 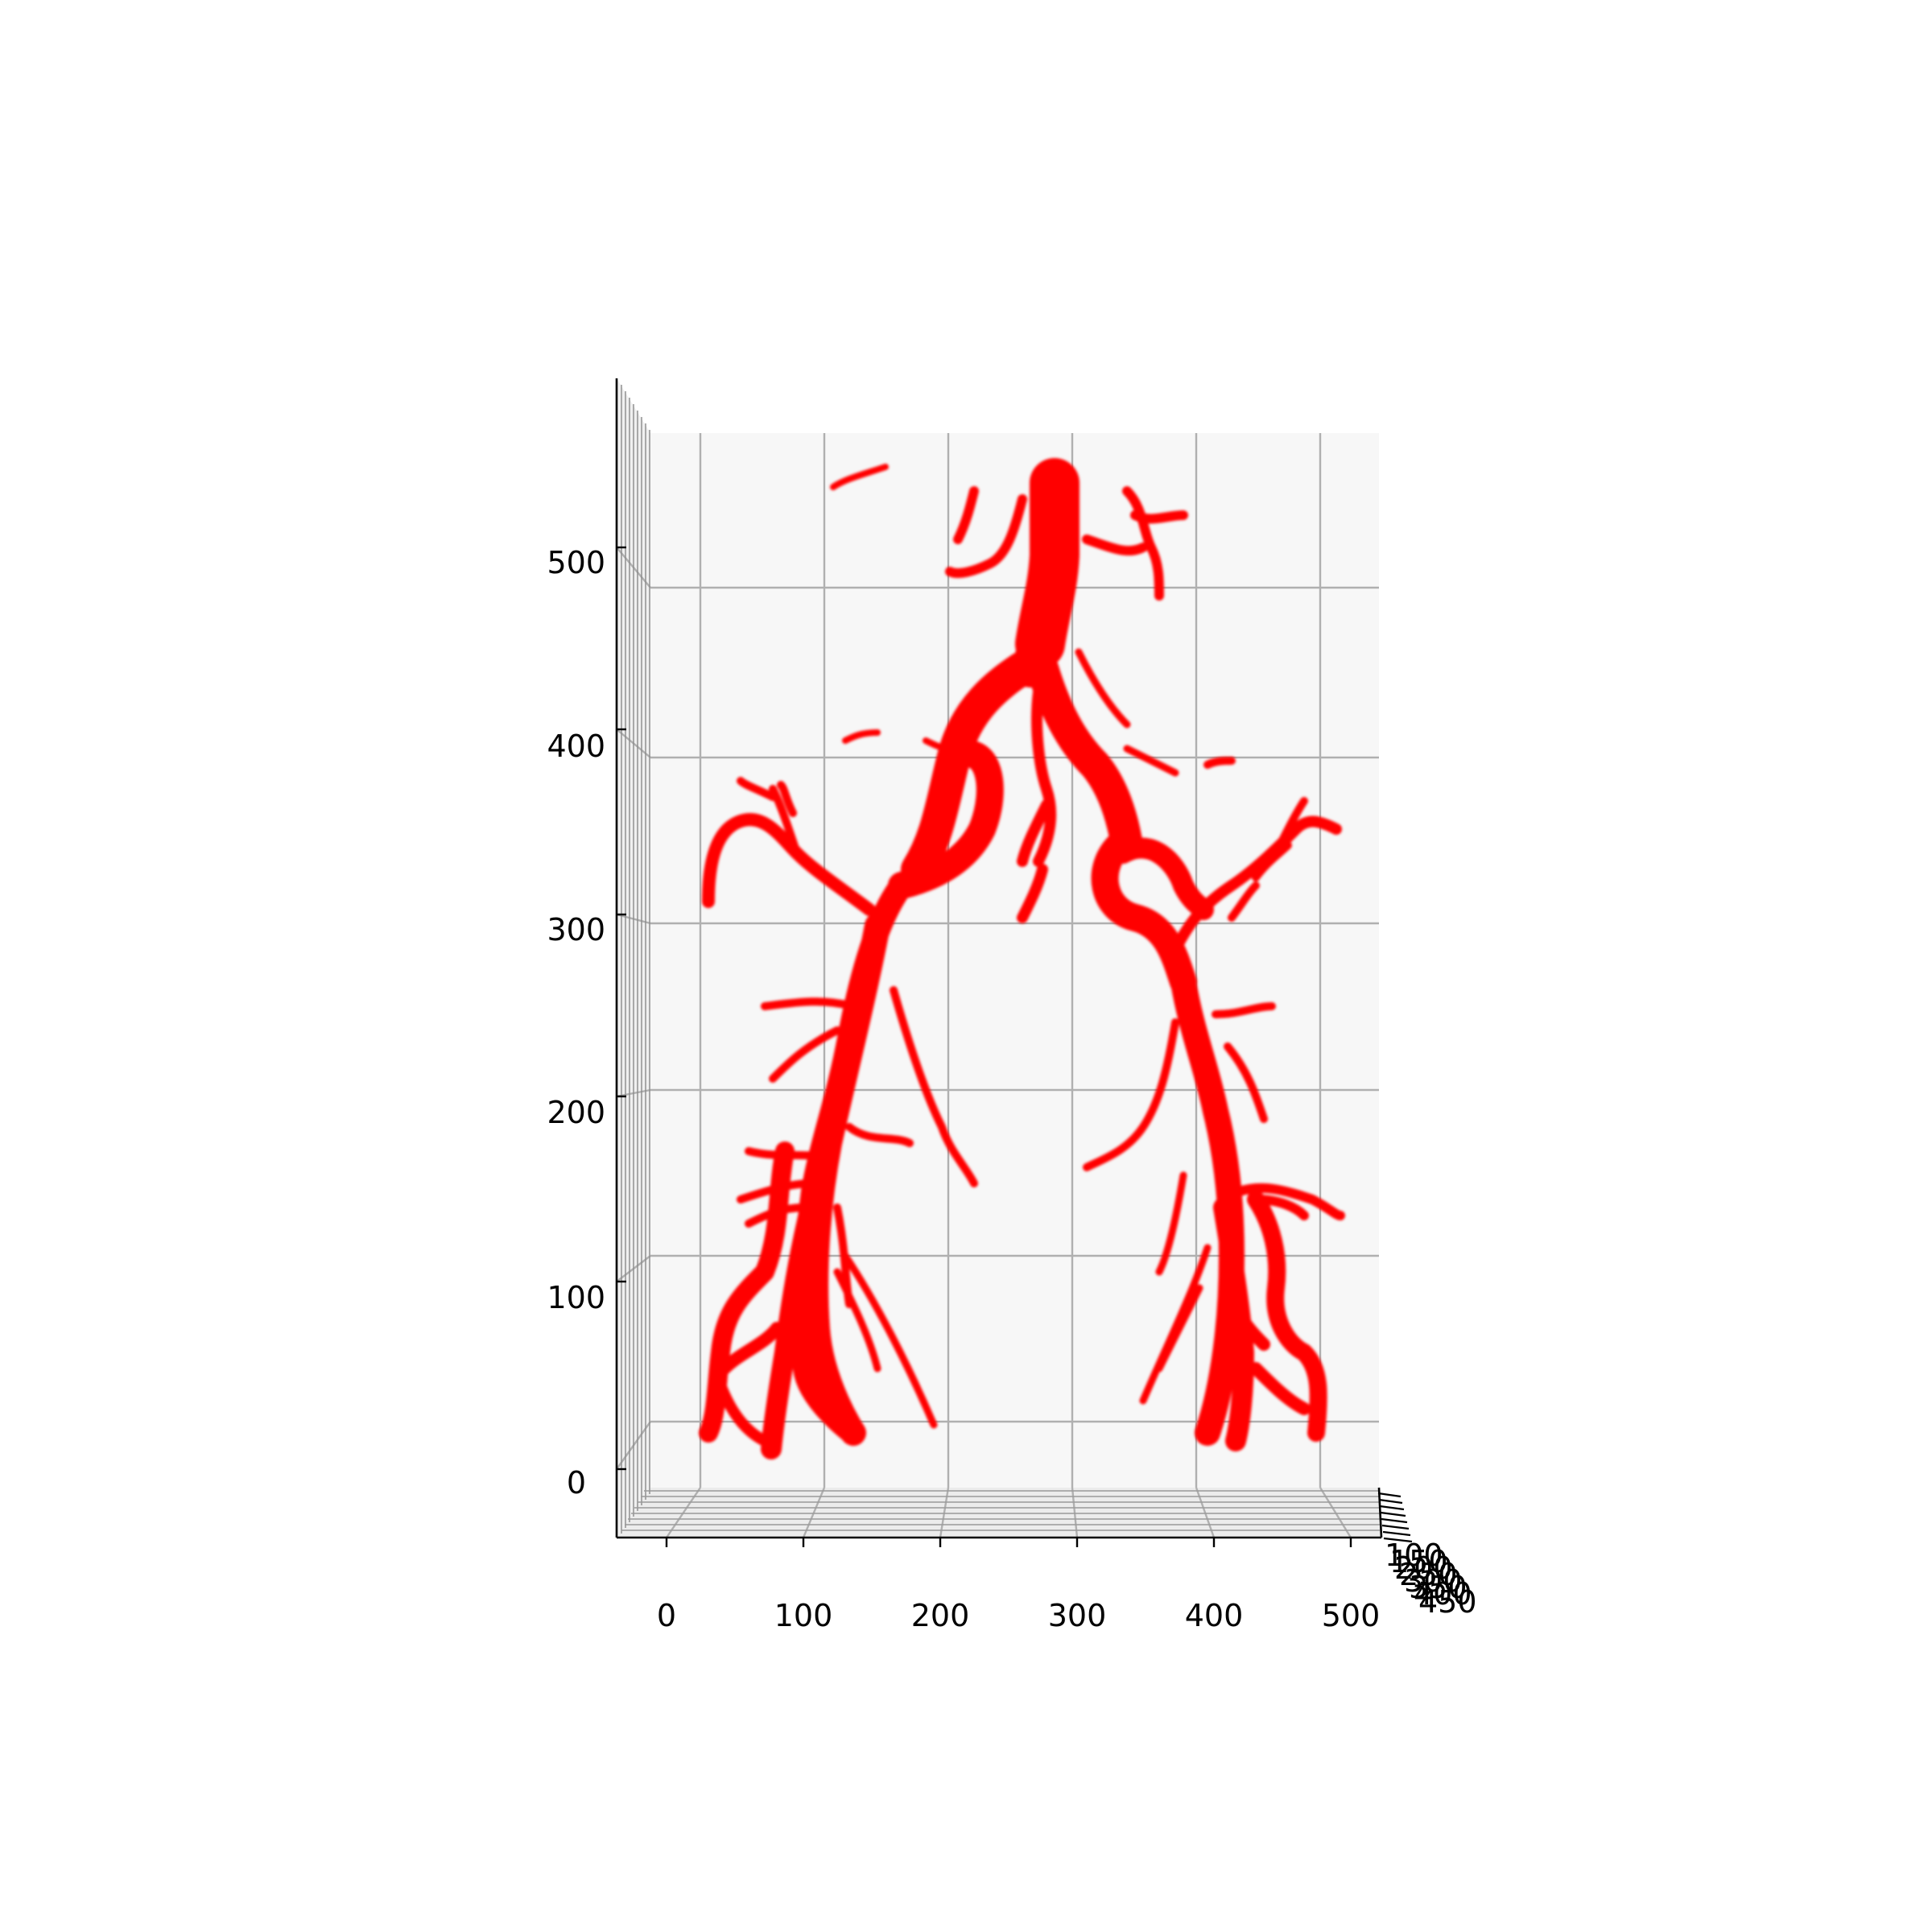 What do you see at coordinates (1351, 1615) in the screenshot?
I see `x-tick-label: 500` at bounding box center [1351, 1615].